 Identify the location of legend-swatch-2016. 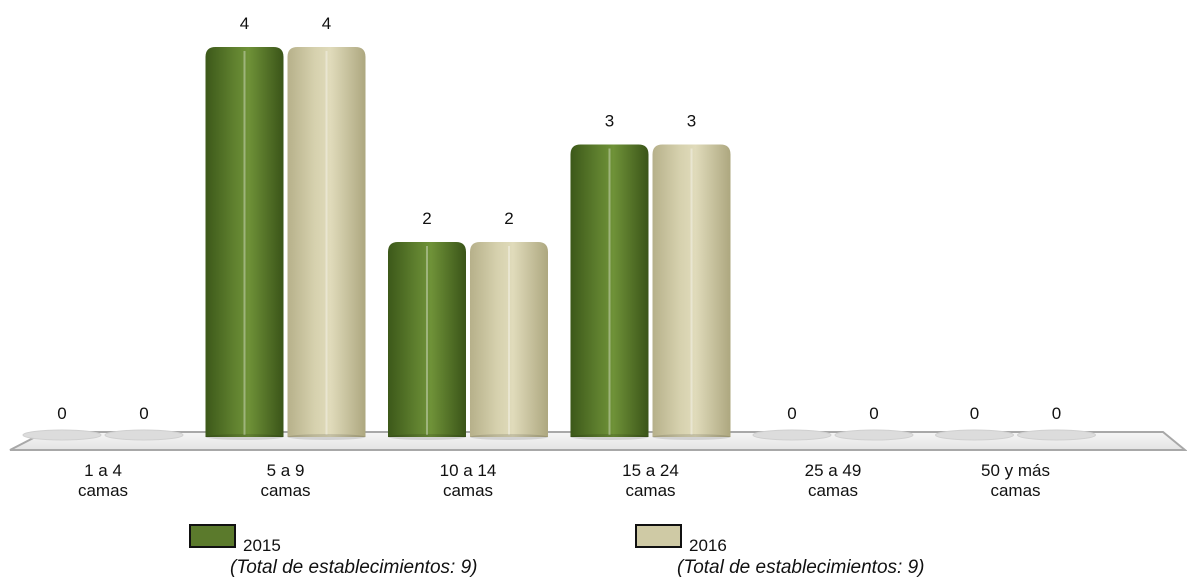
(658, 536).